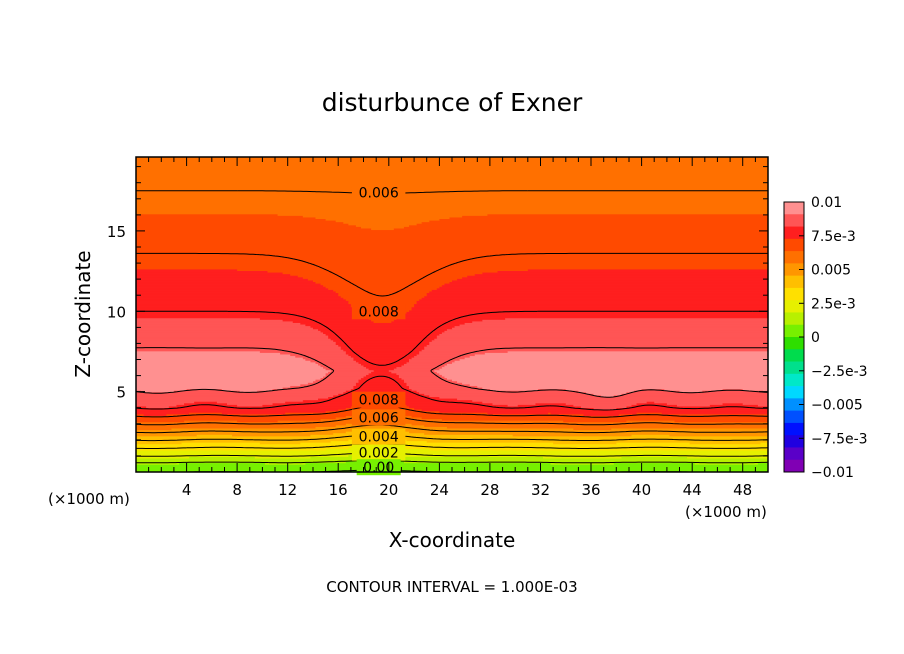 The height and width of the screenshot is (654, 904). Describe the element at coordinates (794, 355) in the screenshot. I see `colorbar-segment` at that location.